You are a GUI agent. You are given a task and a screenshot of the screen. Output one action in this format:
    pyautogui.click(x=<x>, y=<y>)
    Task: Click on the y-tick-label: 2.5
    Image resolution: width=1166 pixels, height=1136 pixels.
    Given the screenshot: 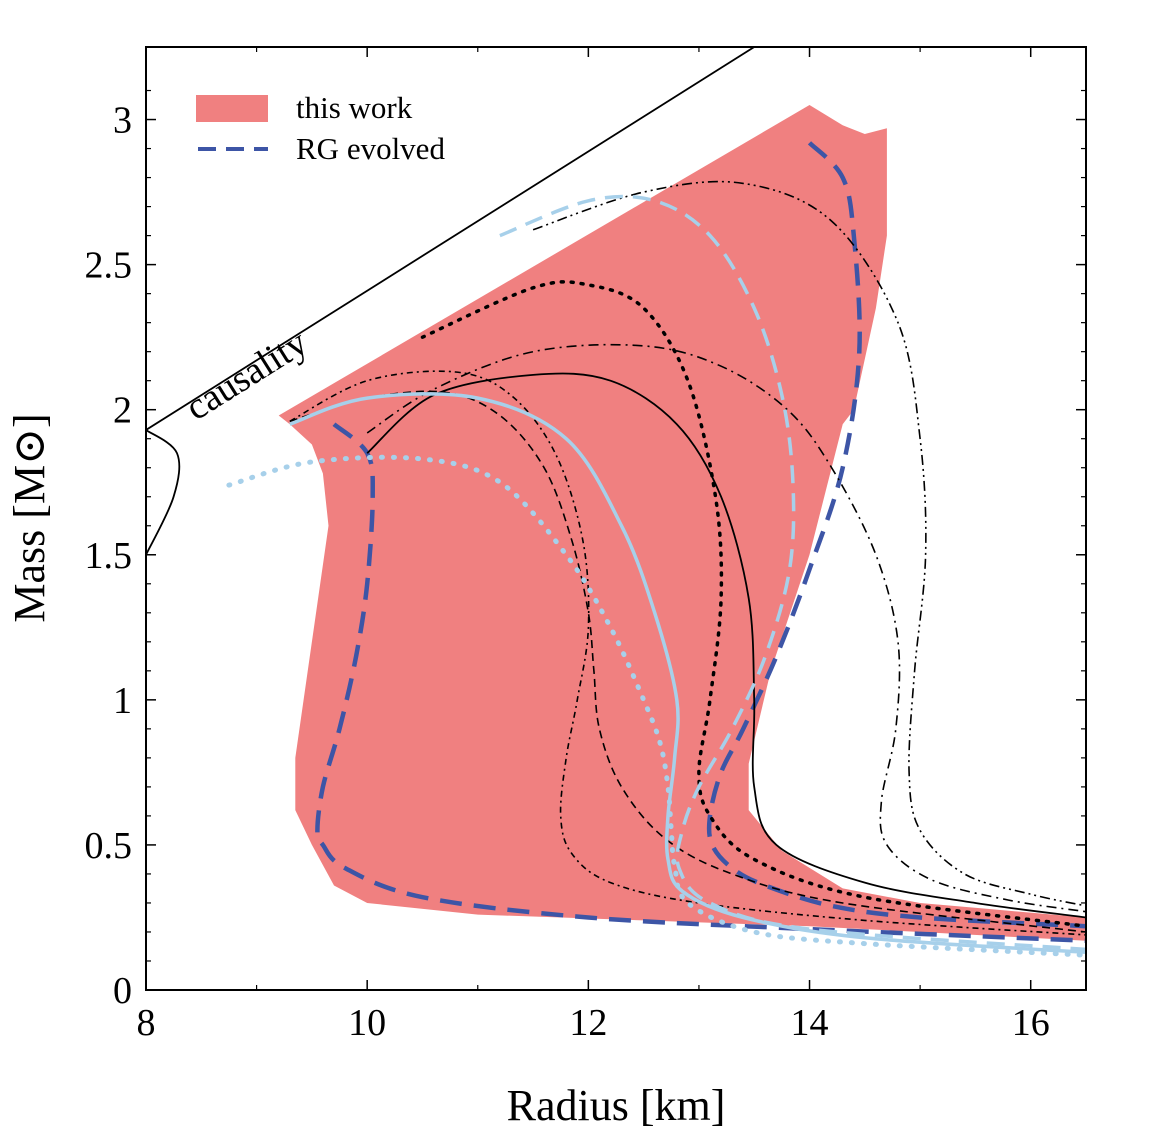 What is the action you would take?
    pyautogui.click(x=109, y=266)
    